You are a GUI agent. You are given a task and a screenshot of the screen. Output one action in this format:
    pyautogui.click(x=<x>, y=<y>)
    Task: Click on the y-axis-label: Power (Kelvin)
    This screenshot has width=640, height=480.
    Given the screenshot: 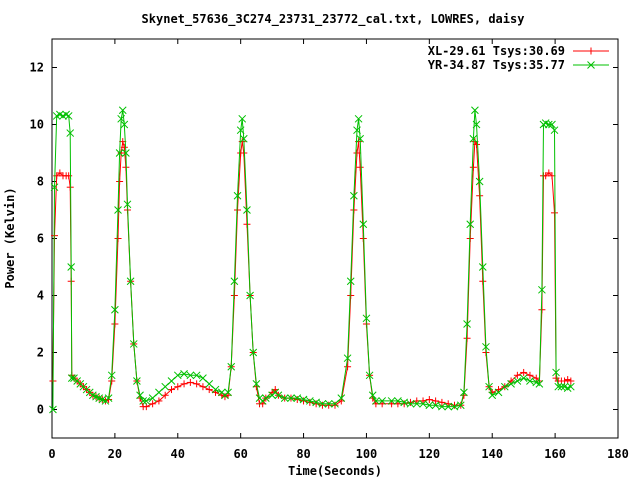 What is the action you would take?
    pyautogui.click(x=10, y=237)
    